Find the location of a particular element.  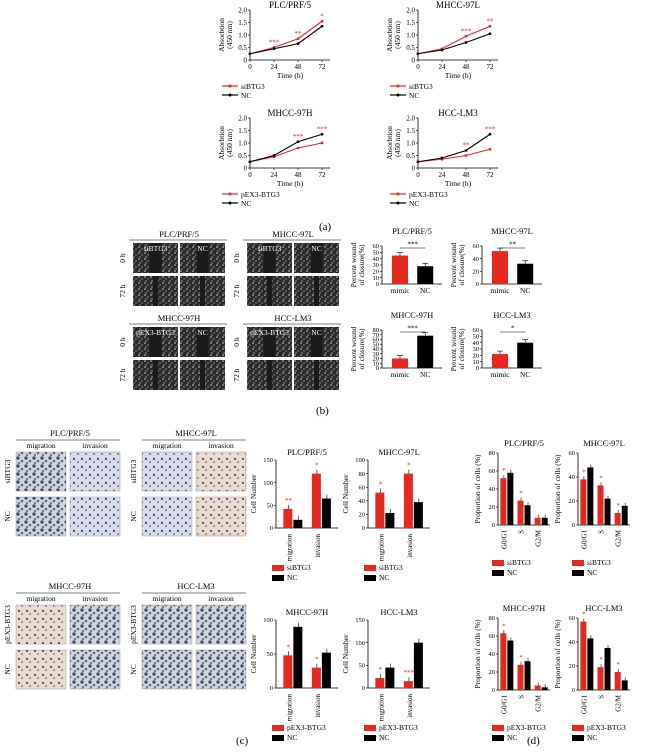

y-tick-label: 100 is located at coordinates (360, 460).